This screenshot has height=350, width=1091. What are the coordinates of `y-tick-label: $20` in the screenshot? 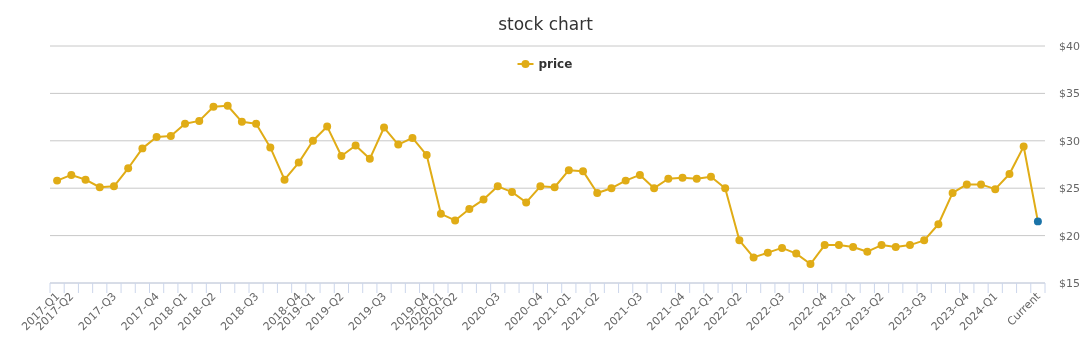 It's located at (1069, 236).